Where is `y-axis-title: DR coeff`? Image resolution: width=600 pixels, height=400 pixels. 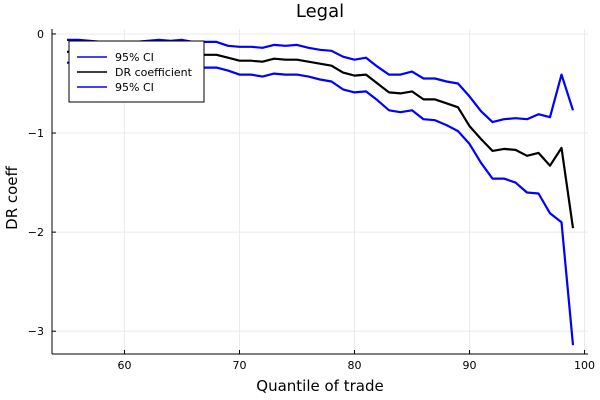 y-axis-title: DR coeff is located at coordinates (12, 197).